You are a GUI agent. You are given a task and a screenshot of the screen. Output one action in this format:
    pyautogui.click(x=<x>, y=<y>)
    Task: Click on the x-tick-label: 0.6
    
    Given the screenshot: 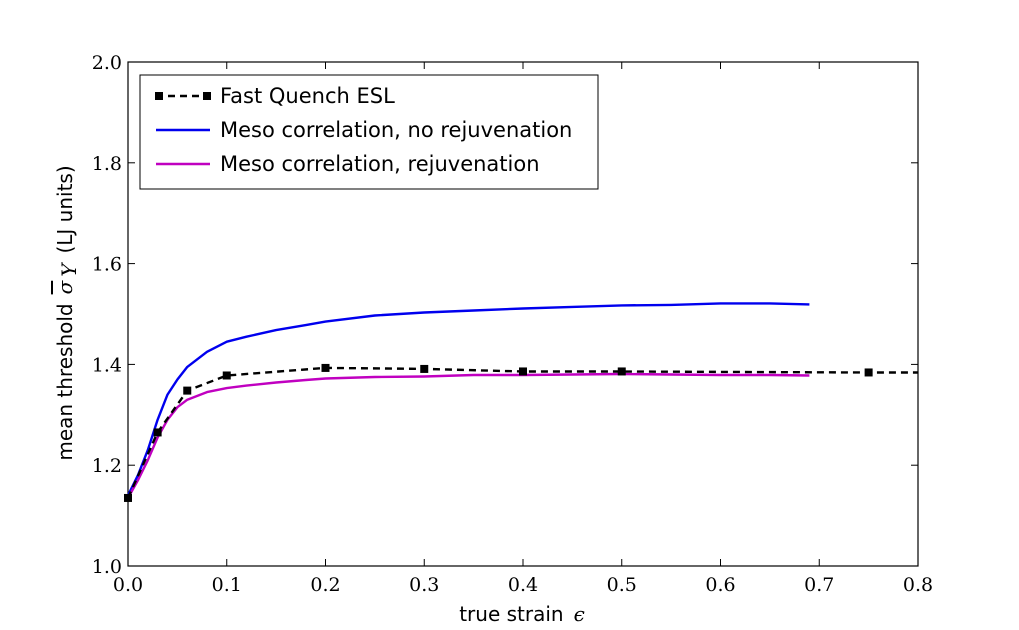 What is the action you would take?
    pyautogui.click(x=720, y=585)
    